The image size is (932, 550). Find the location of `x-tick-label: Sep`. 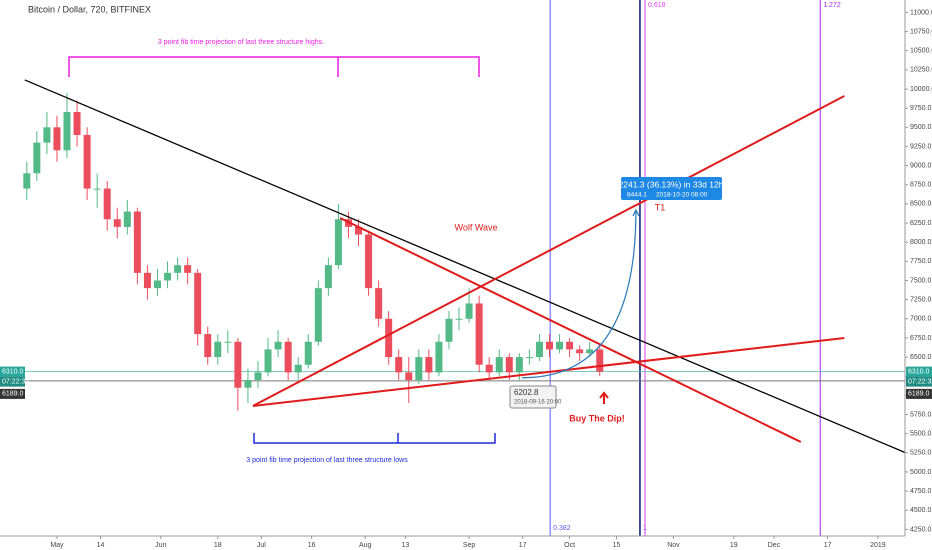

x-tick-label: Sep is located at coordinates (469, 545).